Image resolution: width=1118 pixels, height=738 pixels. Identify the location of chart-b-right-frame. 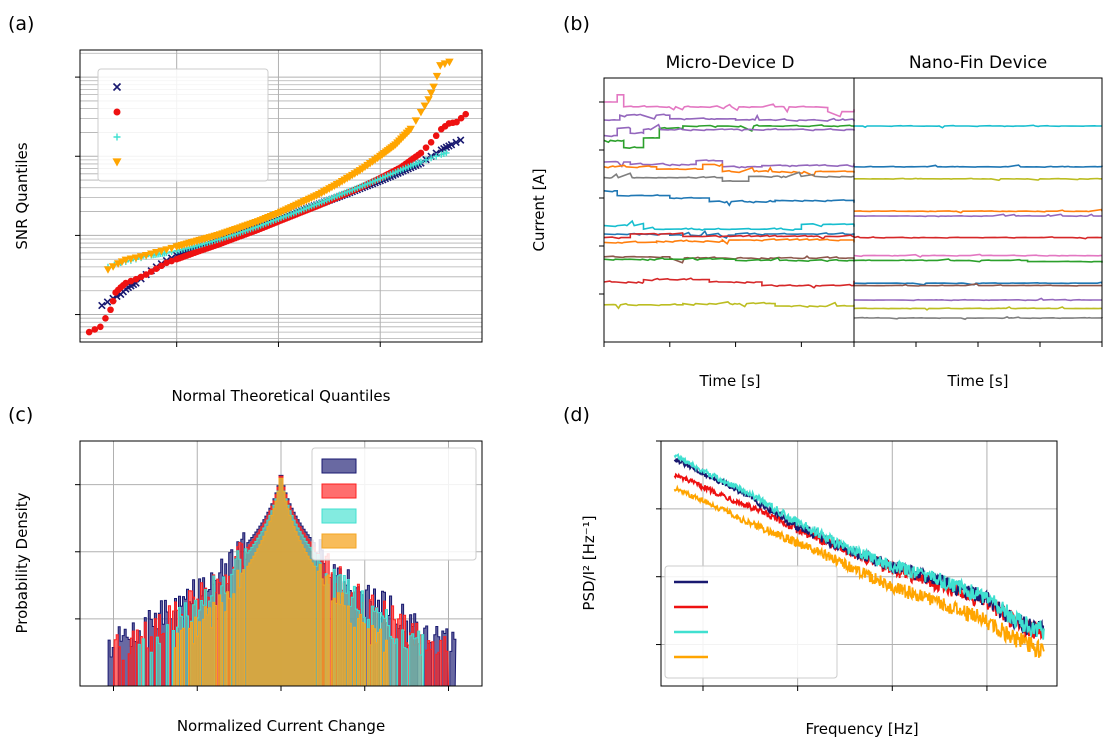
(978, 210).